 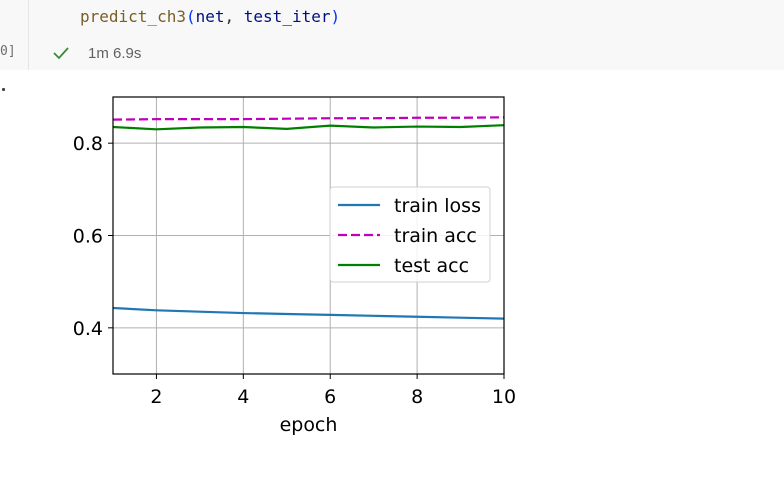 I want to click on code-cell: 0] predict_ch3(net, test_iter) 1m 6.9s, so click(x=392, y=35).